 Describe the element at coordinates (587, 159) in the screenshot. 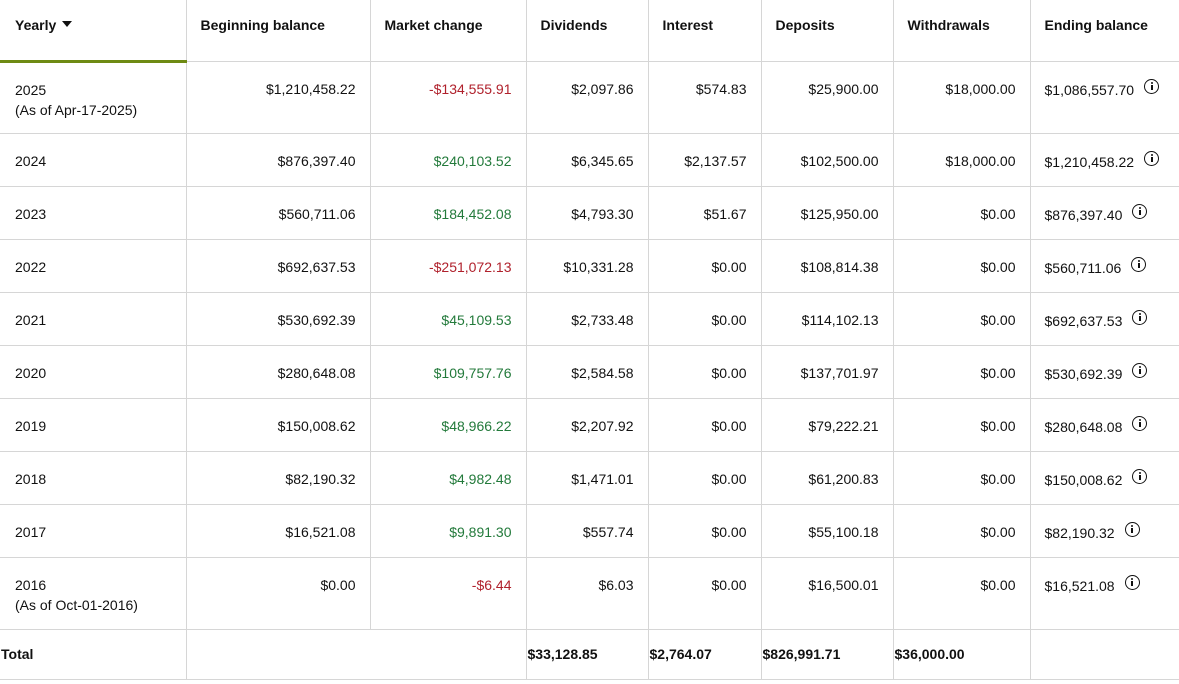

I see `dividends-cell: $6,345.65` at that location.